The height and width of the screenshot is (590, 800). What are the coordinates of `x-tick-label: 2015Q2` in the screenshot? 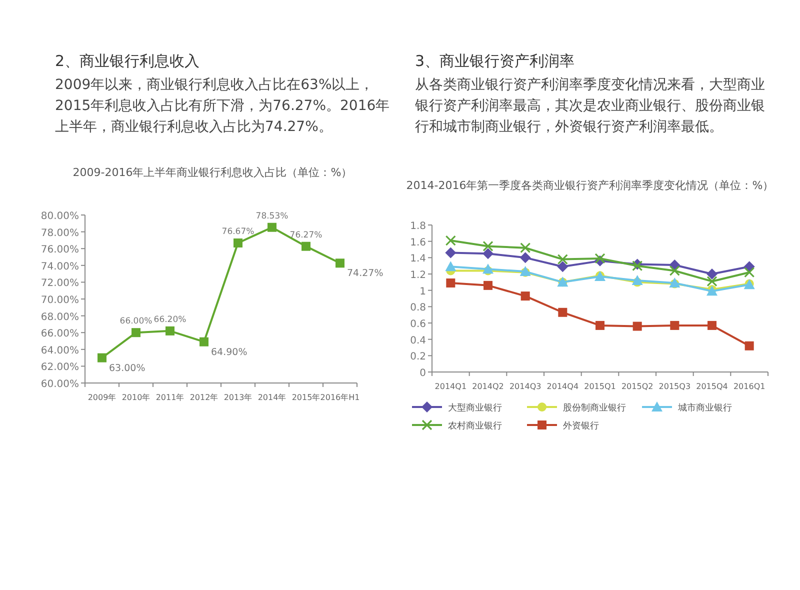 It's located at (637, 386).